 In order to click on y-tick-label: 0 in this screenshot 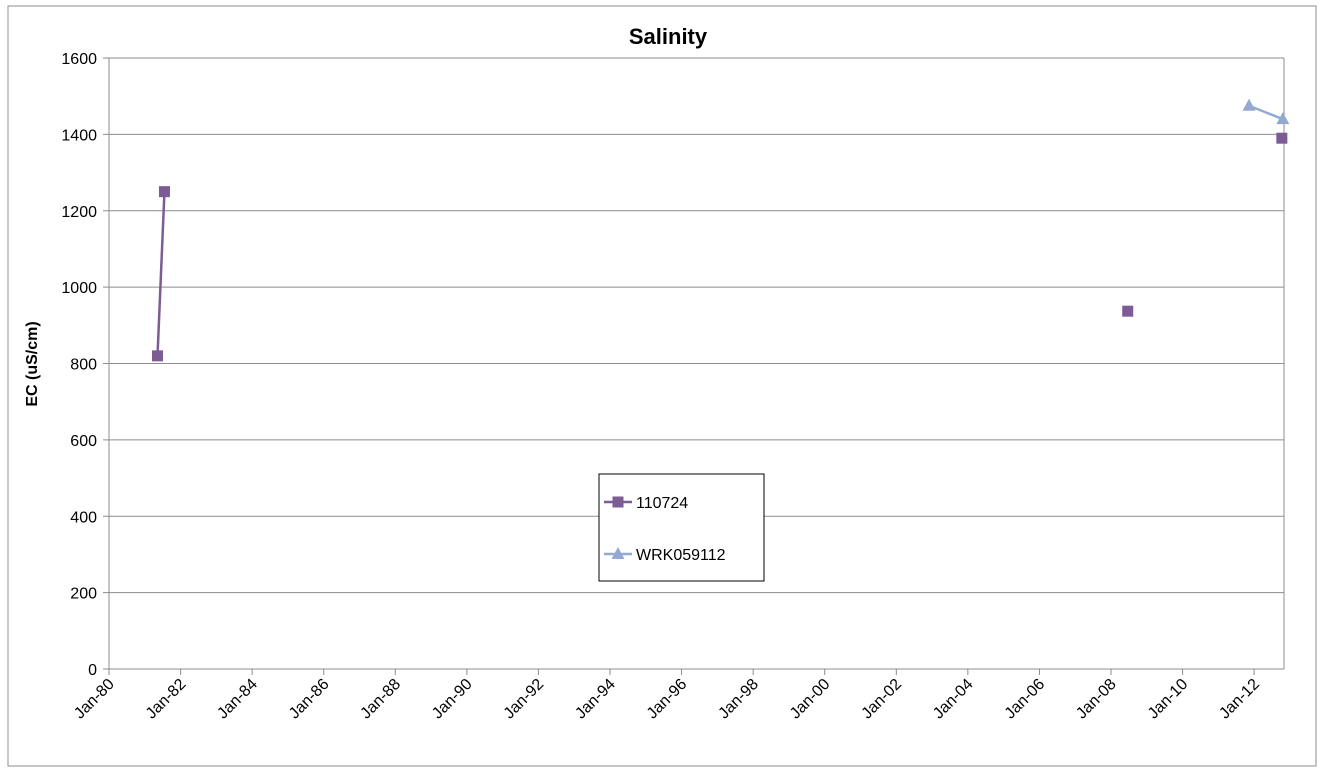, I will do `click(92, 670)`.